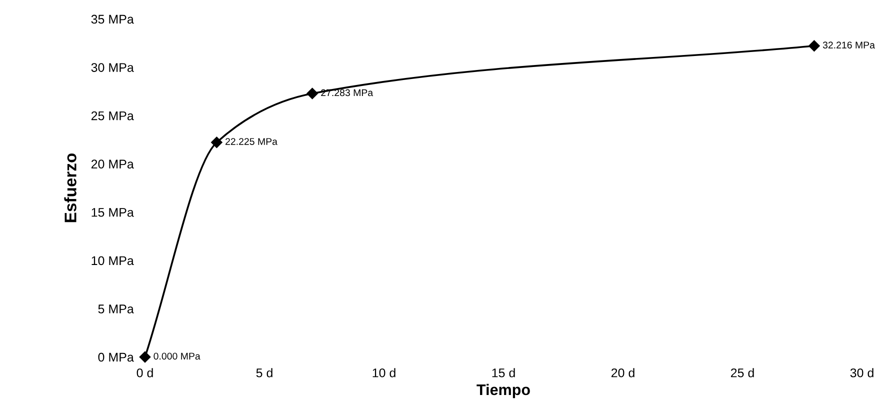  What do you see at coordinates (113, 212) in the screenshot?
I see `y-tick-label: 15 MPa` at bounding box center [113, 212].